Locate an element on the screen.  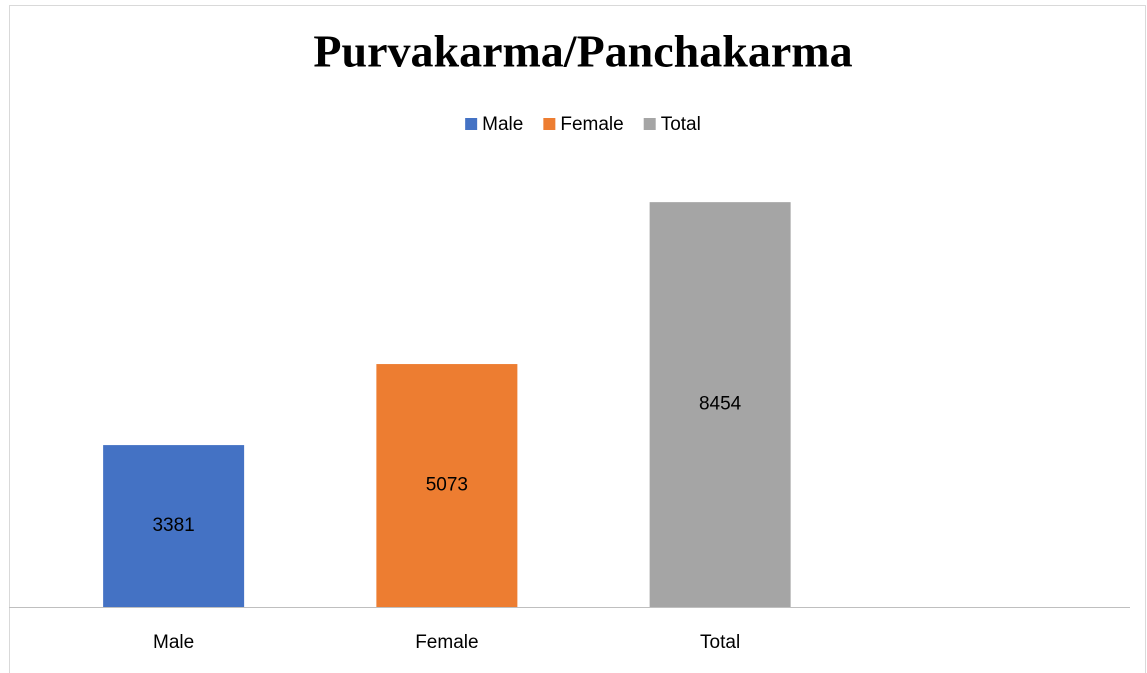
legend: Male Female Total is located at coordinates (583, 124).